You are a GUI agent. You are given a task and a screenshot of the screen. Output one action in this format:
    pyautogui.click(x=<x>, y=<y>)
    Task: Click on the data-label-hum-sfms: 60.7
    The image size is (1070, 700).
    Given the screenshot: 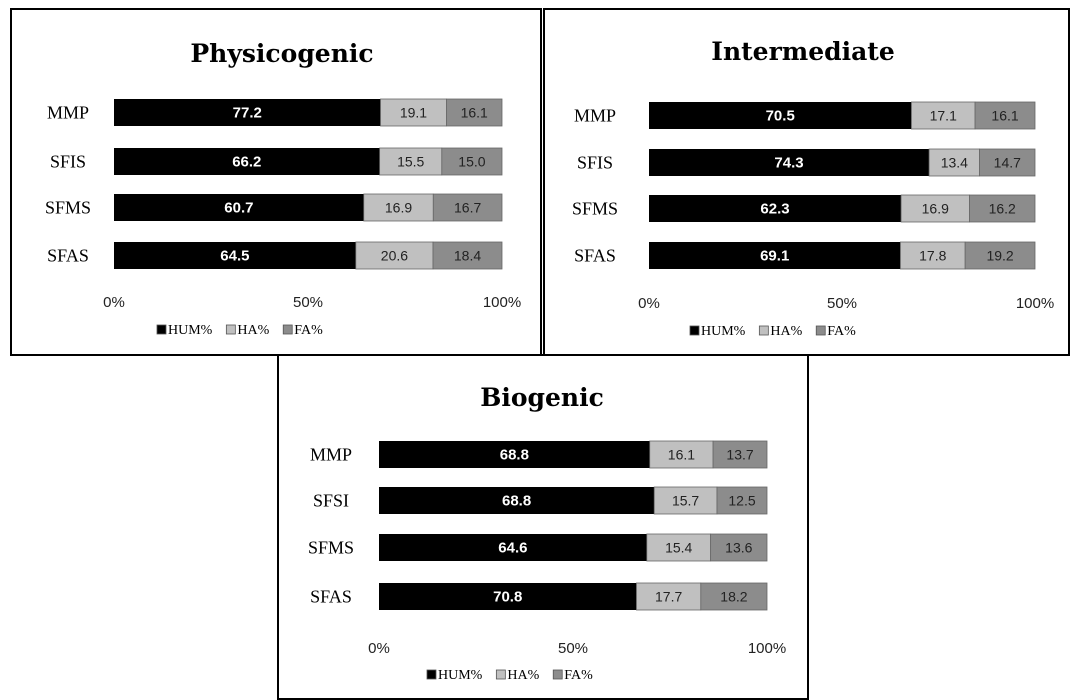 What is the action you would take?
    pyautogui.click(x=238, y=208)
    